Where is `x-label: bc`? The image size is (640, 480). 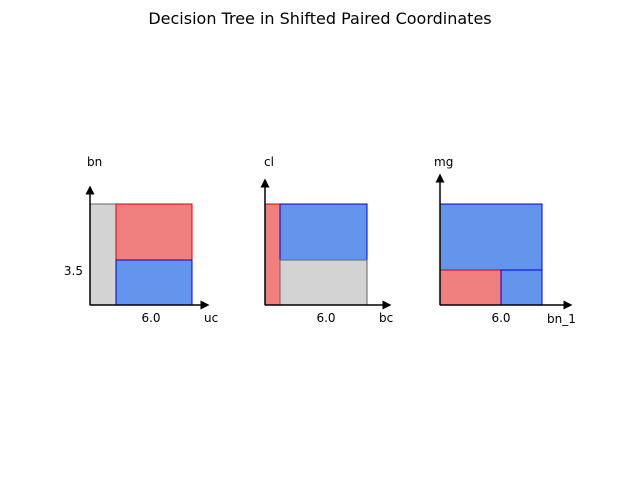 x-label: bc is located at coordinates (386, 318).